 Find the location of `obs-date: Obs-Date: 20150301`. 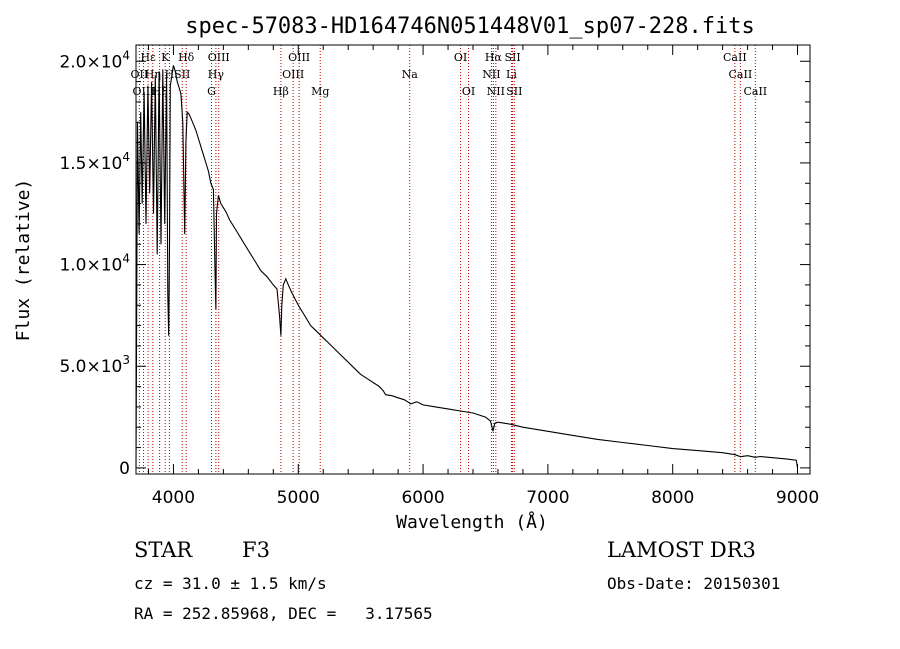

obs-date: Obs-Date: 20150301 is located at coordinates (694, 583).